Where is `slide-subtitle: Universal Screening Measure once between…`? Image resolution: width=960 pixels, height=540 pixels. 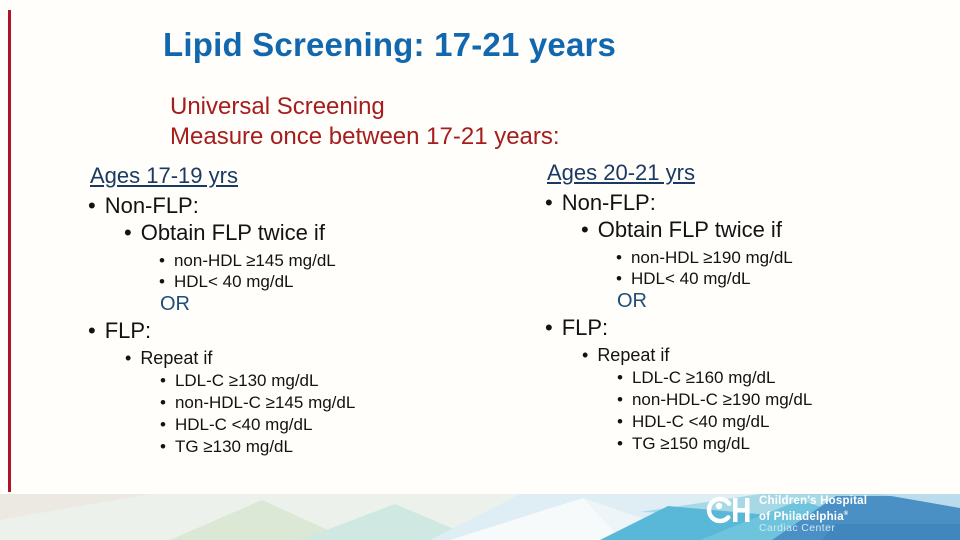
slide-subtitle: Universal Screening Measure once between… is located at coordinates (365, 122).